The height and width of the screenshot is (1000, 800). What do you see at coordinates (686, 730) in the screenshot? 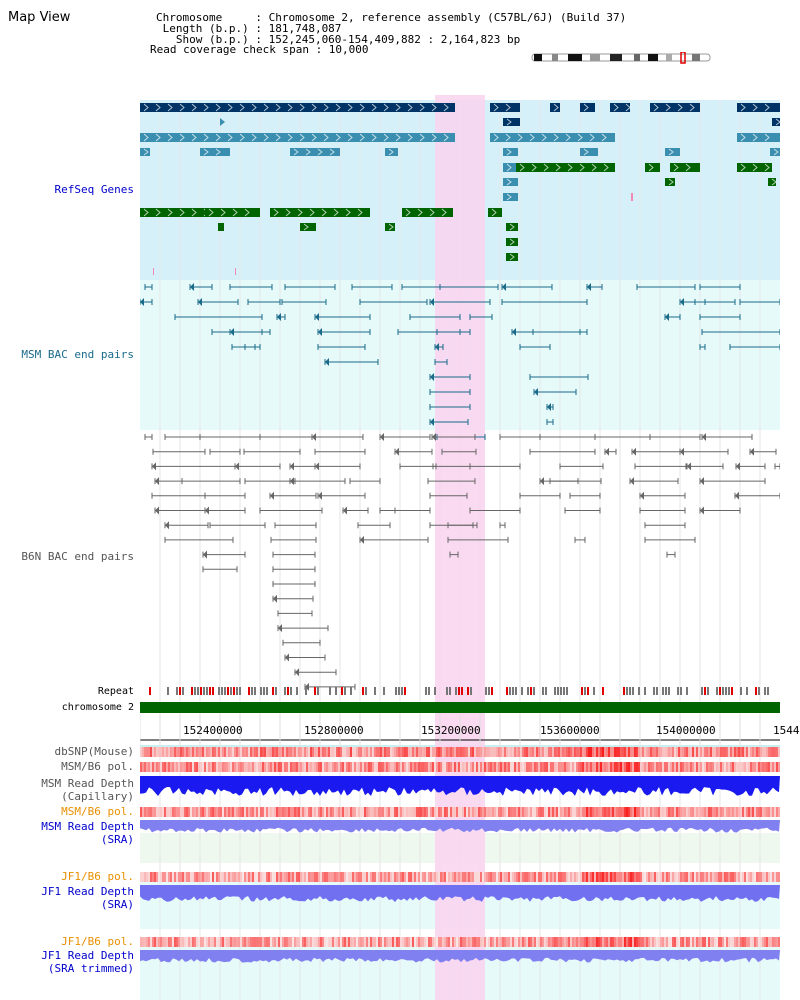
I see `ruler-tick-label: 154000000` at bounding box center [686, 730].